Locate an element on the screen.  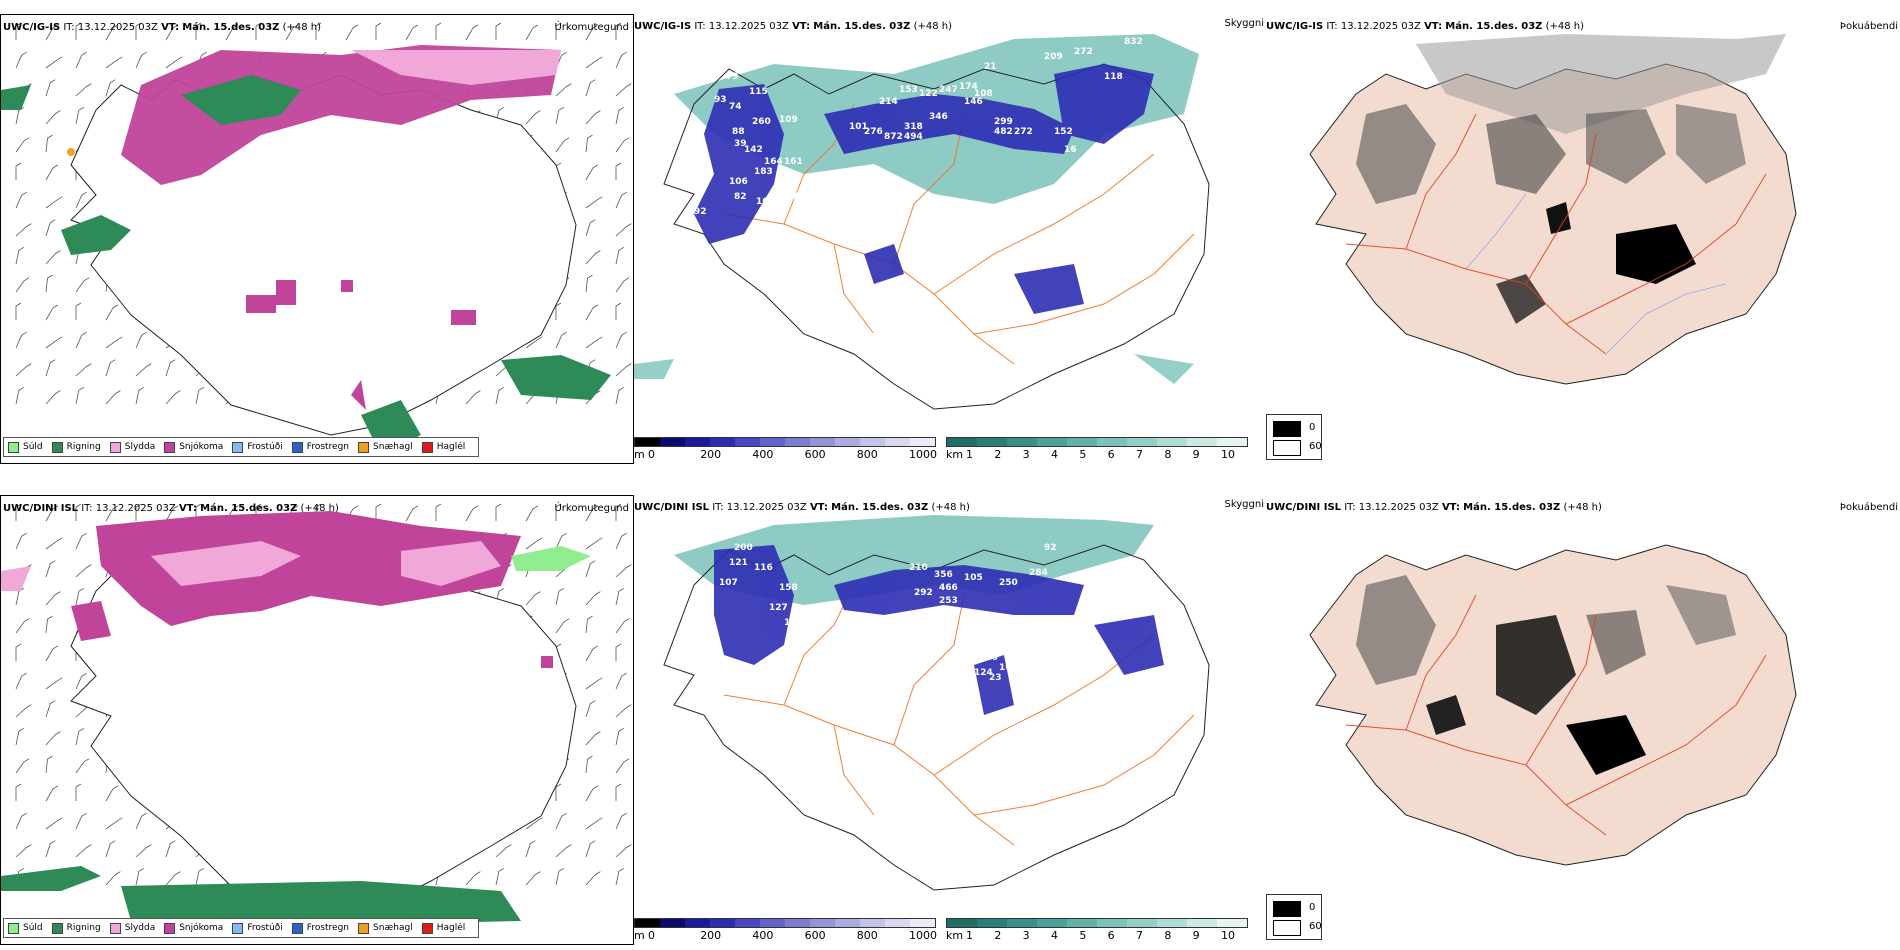
snow-depth-label: 101 is located at coordinates (858, 127).